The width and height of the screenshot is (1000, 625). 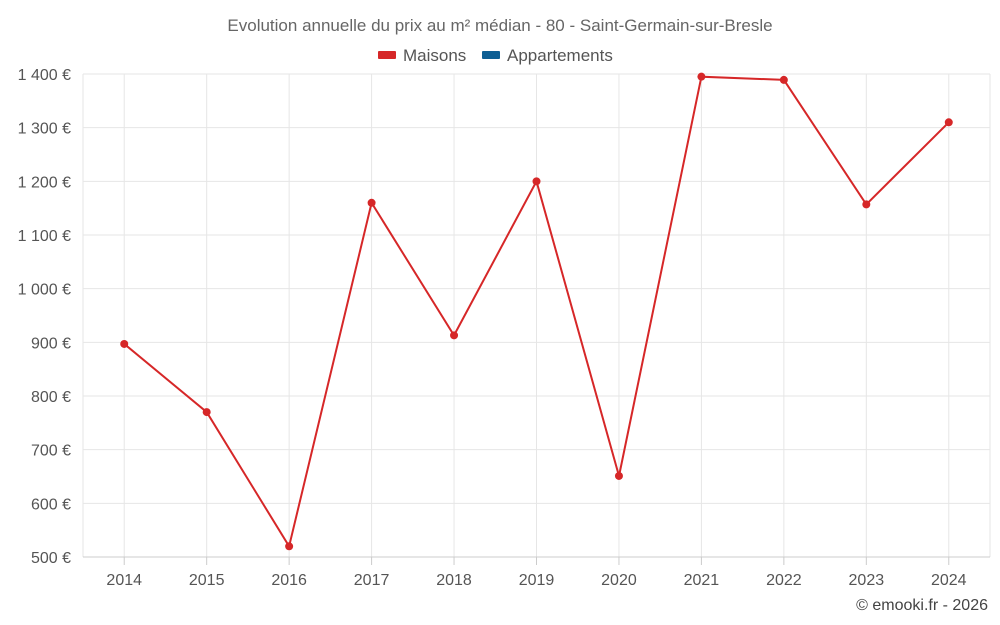 I want to click on x-tick-label: 2018, so click(x=454, y=580).